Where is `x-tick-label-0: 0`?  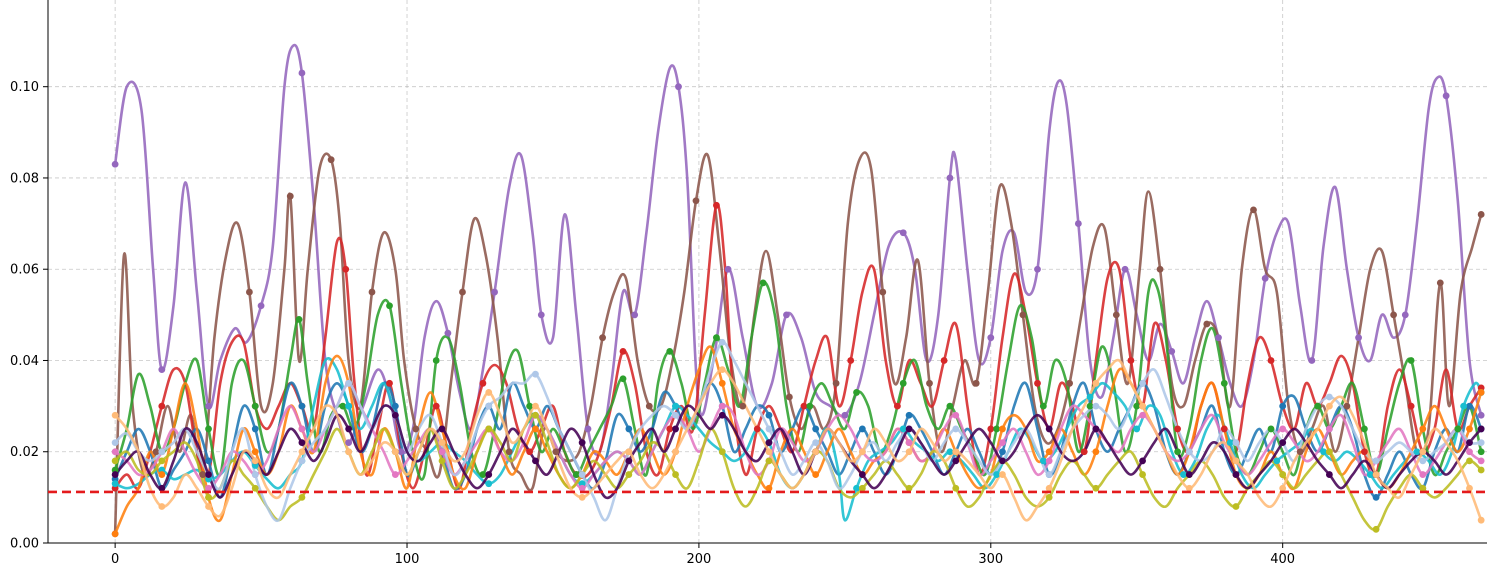 x-tick-label-0: 0 is located at coordinates (115, 559).